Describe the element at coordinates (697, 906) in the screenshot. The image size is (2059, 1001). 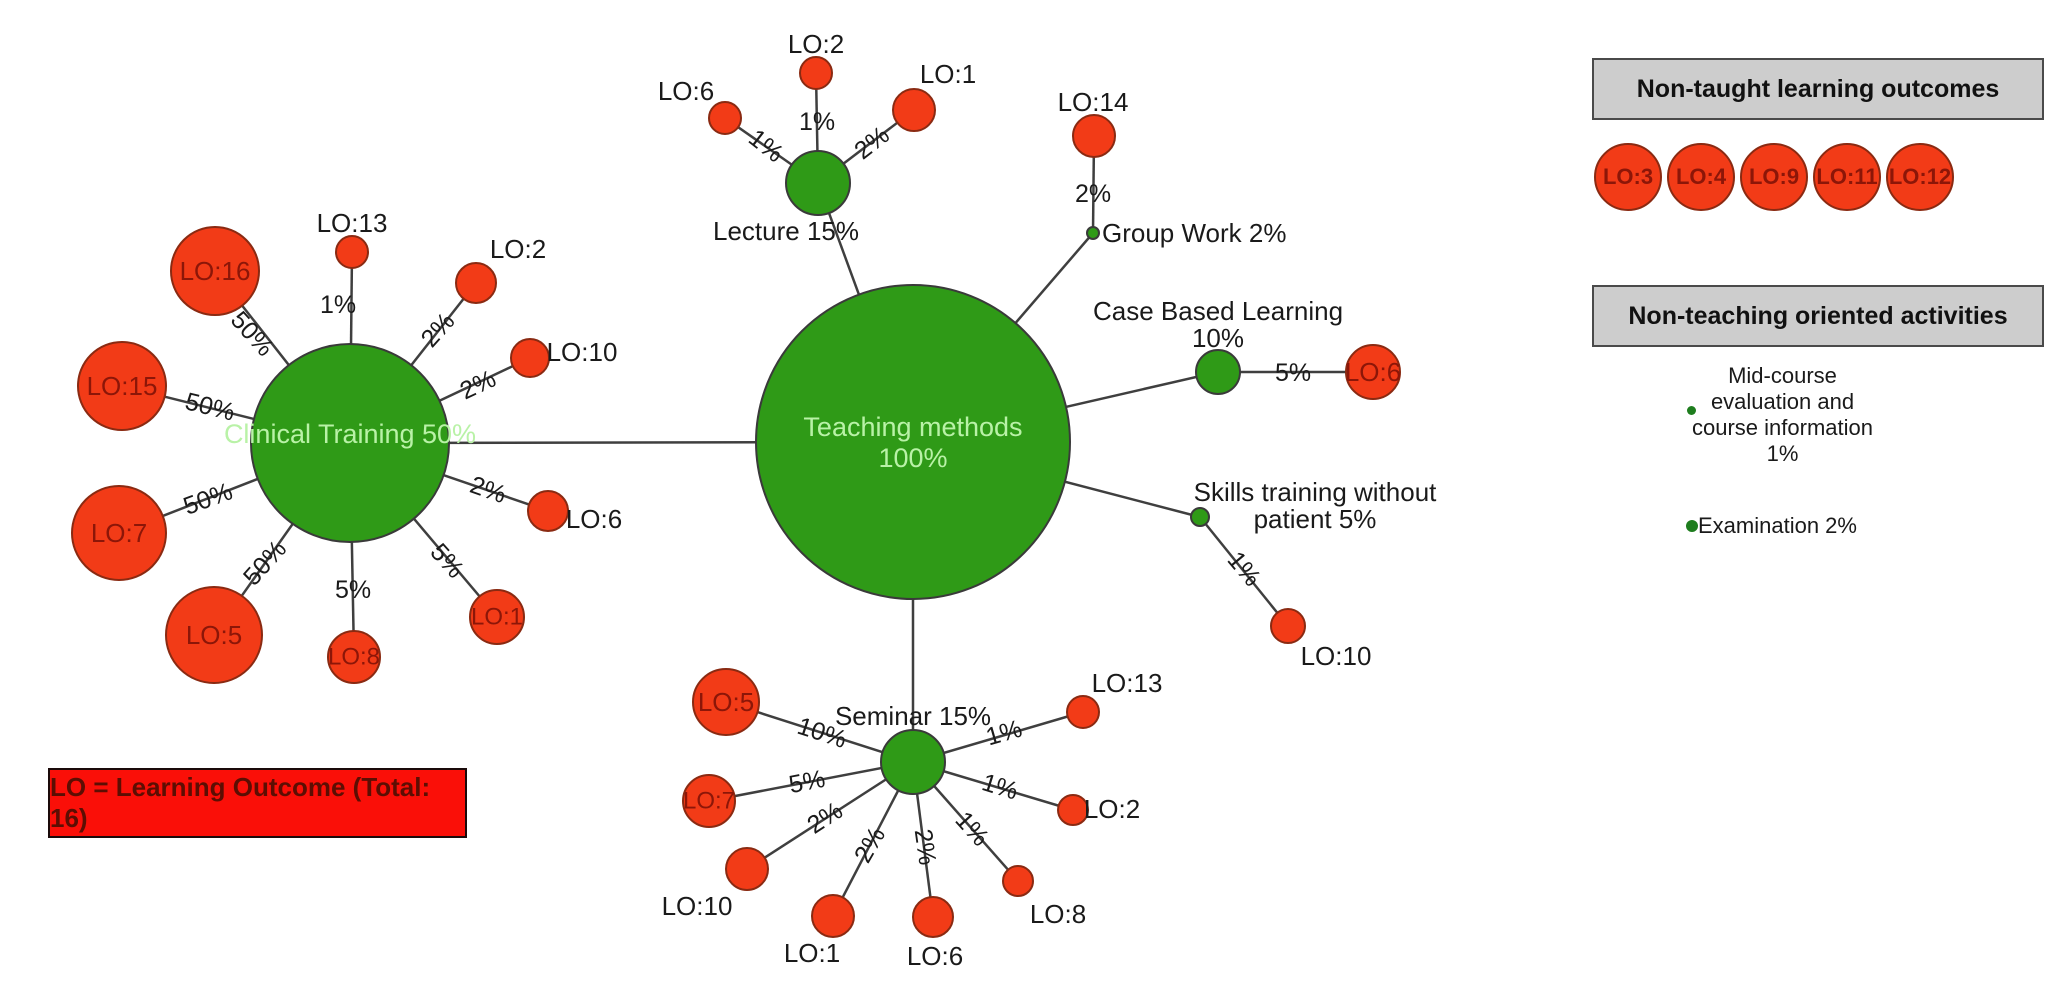
I see `node-label-s10: LO:10` at that location.